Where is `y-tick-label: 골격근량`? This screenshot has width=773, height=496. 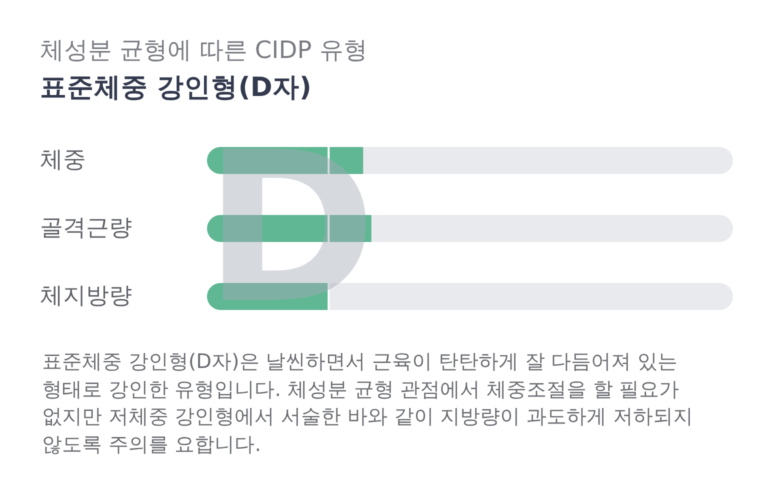
y-tick-label: 골격근량 is located at coordinates (86, 228).